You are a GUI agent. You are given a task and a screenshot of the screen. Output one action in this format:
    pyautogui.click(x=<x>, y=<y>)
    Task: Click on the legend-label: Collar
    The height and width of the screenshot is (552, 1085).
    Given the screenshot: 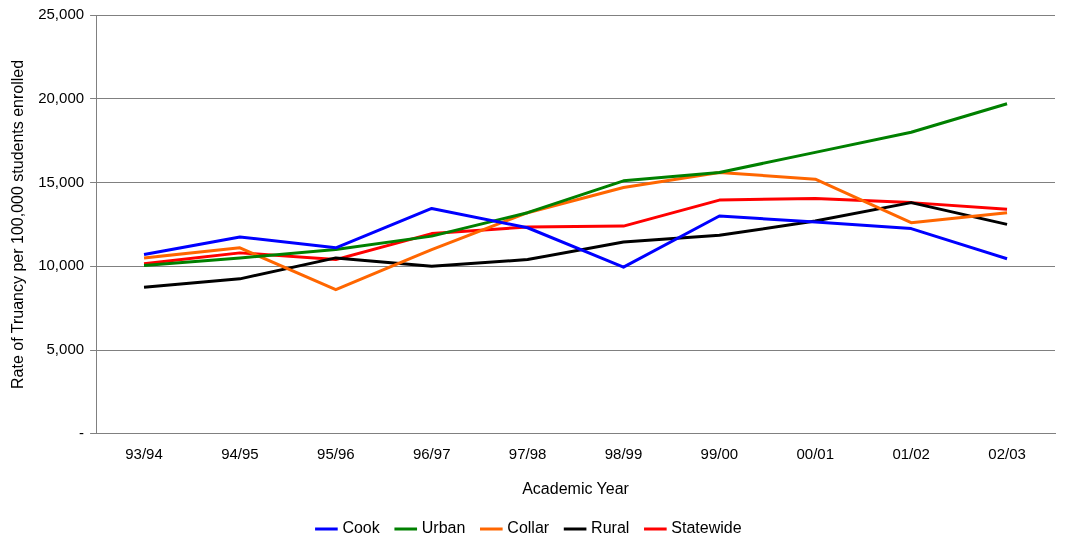 What is the action you would take?
    pyautogui.click(x=528, y=528)
    